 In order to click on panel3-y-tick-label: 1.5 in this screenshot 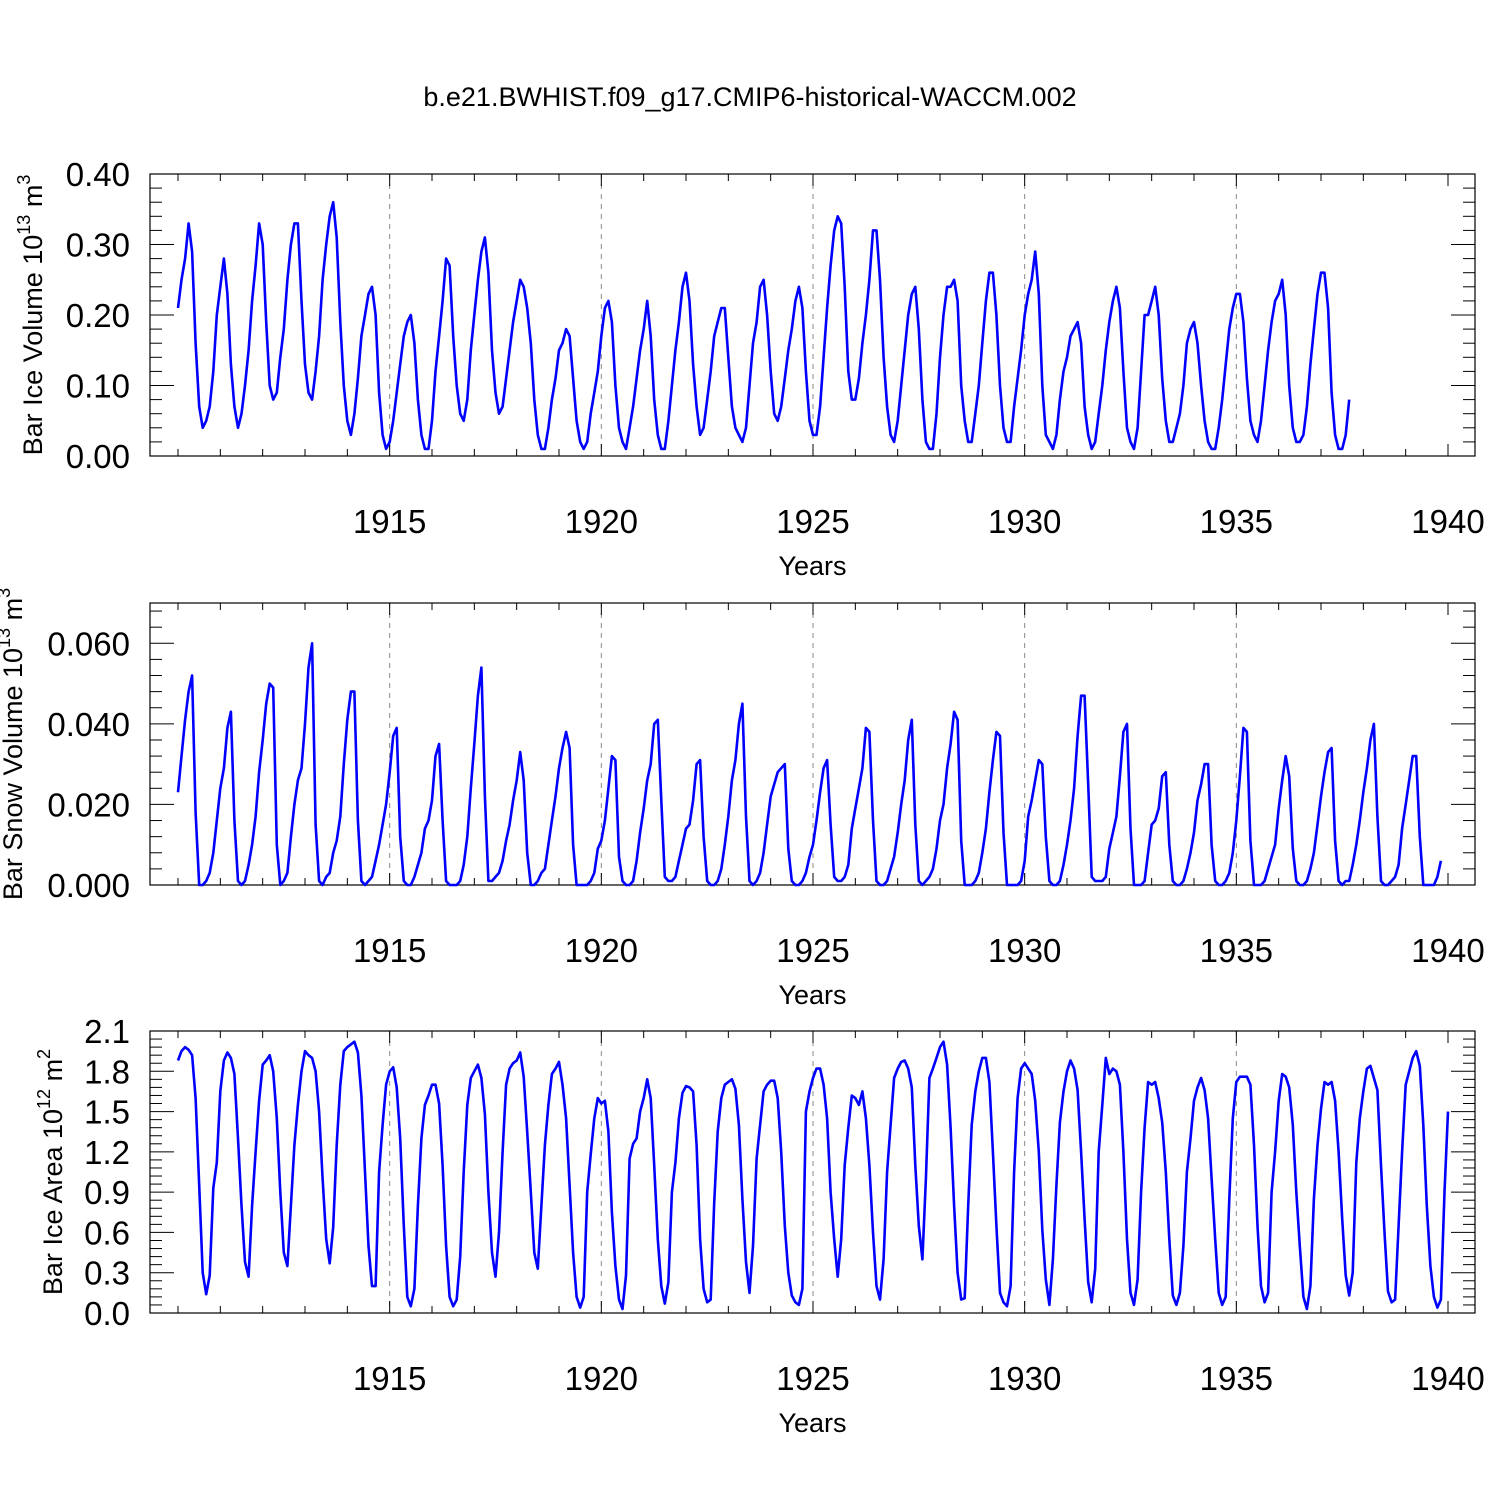, I will do `click(107, 1112)`.